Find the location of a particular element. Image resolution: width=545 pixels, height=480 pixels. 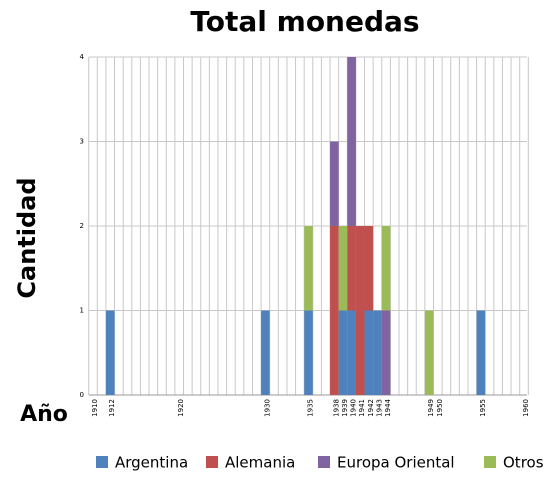

x-tick-label: 1943 is located at coordinates (379, 408).